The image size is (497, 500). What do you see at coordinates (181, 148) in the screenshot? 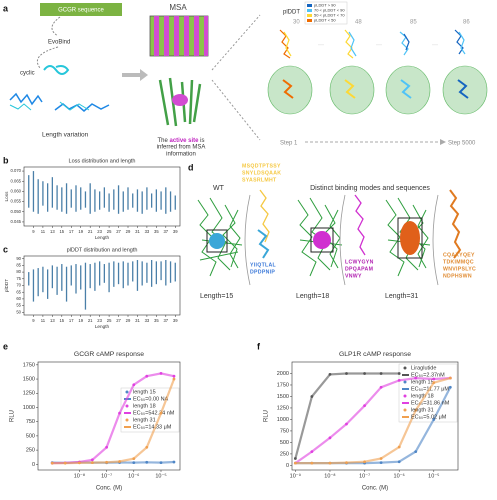
I see `active-site-text: inferred from MSA` at bounding box center [181, 148].